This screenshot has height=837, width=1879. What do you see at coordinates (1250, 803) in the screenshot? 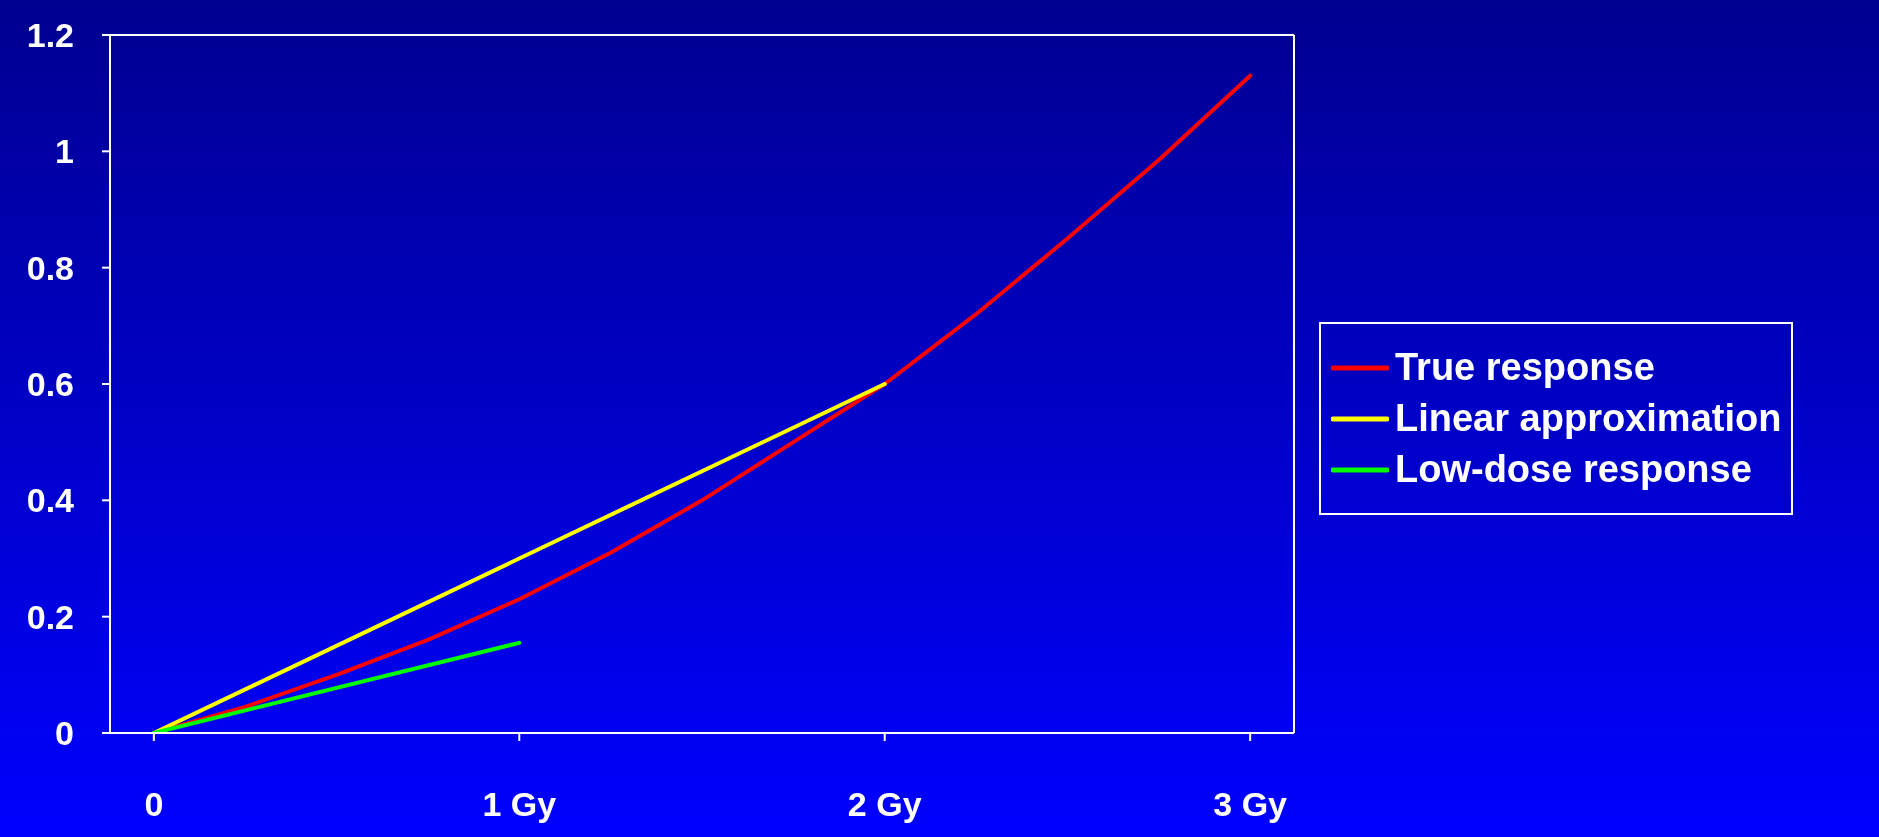
I see `x-tick-label: 3 Gy` at bounding box center [1250, 803].